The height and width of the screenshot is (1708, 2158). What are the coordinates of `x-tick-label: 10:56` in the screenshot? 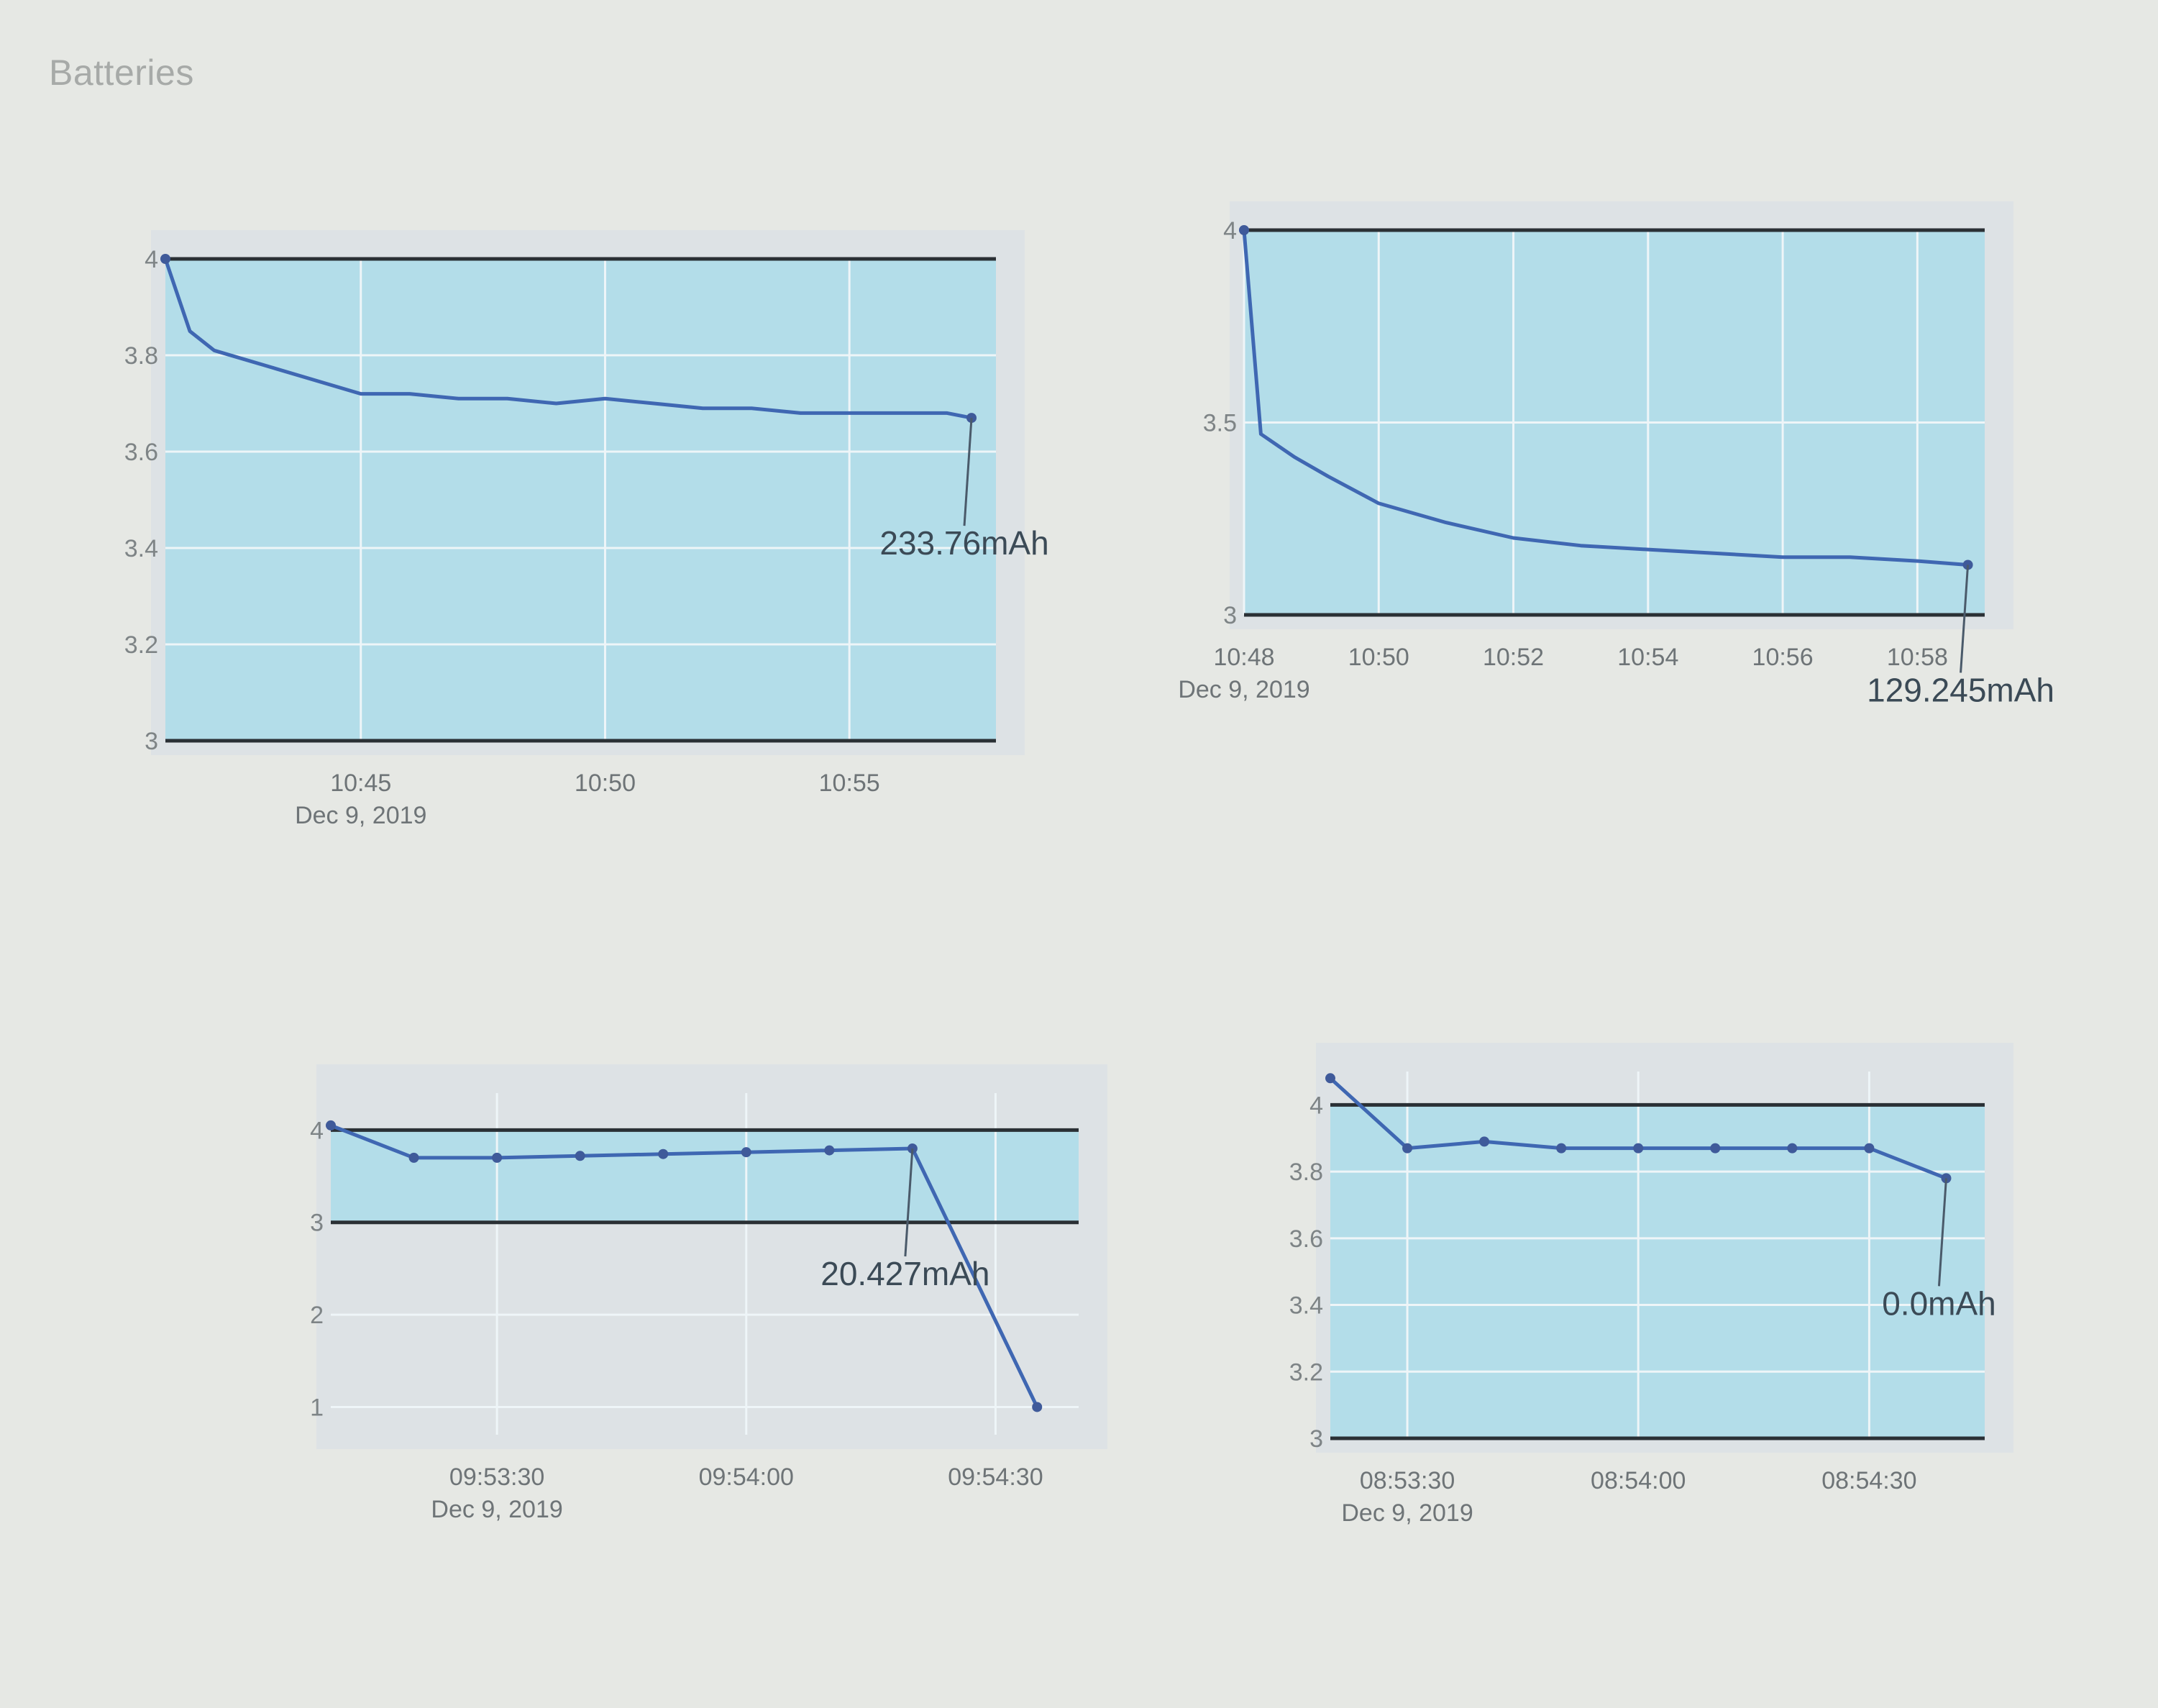 It's located at (1783, 657).